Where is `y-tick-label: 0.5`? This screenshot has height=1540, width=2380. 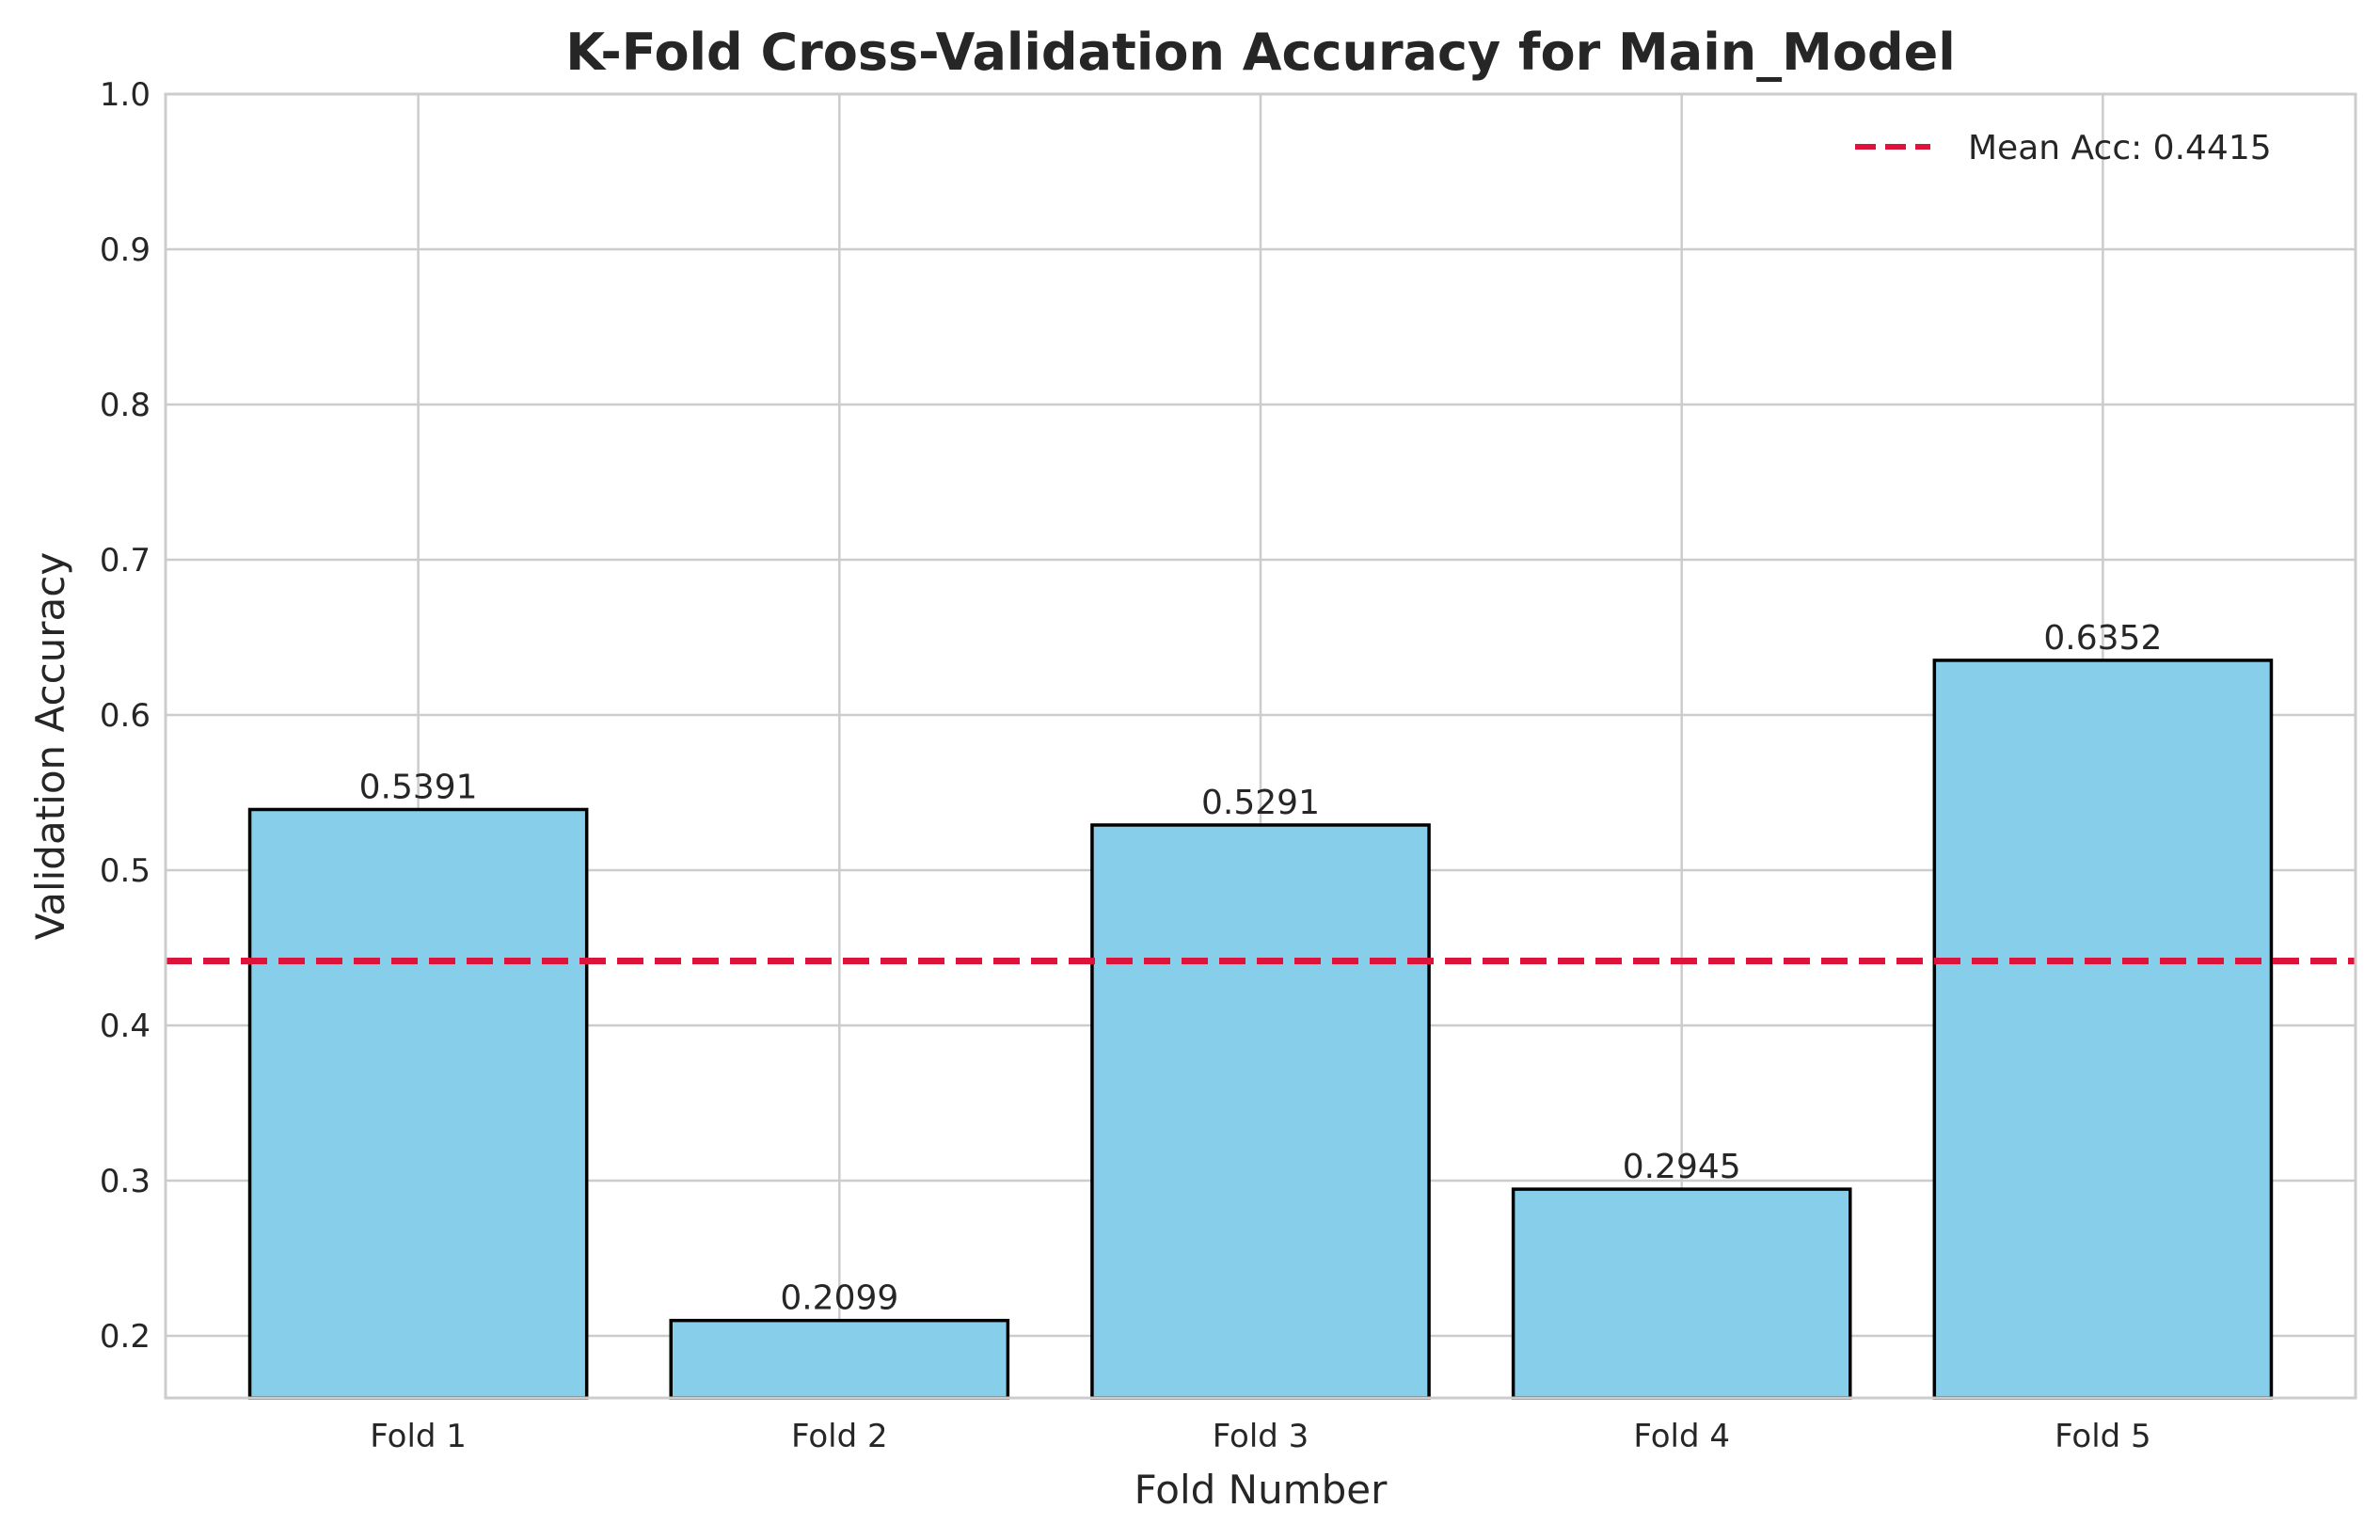 y-tick-label: 0.5 is located at coordinates (125, 871).